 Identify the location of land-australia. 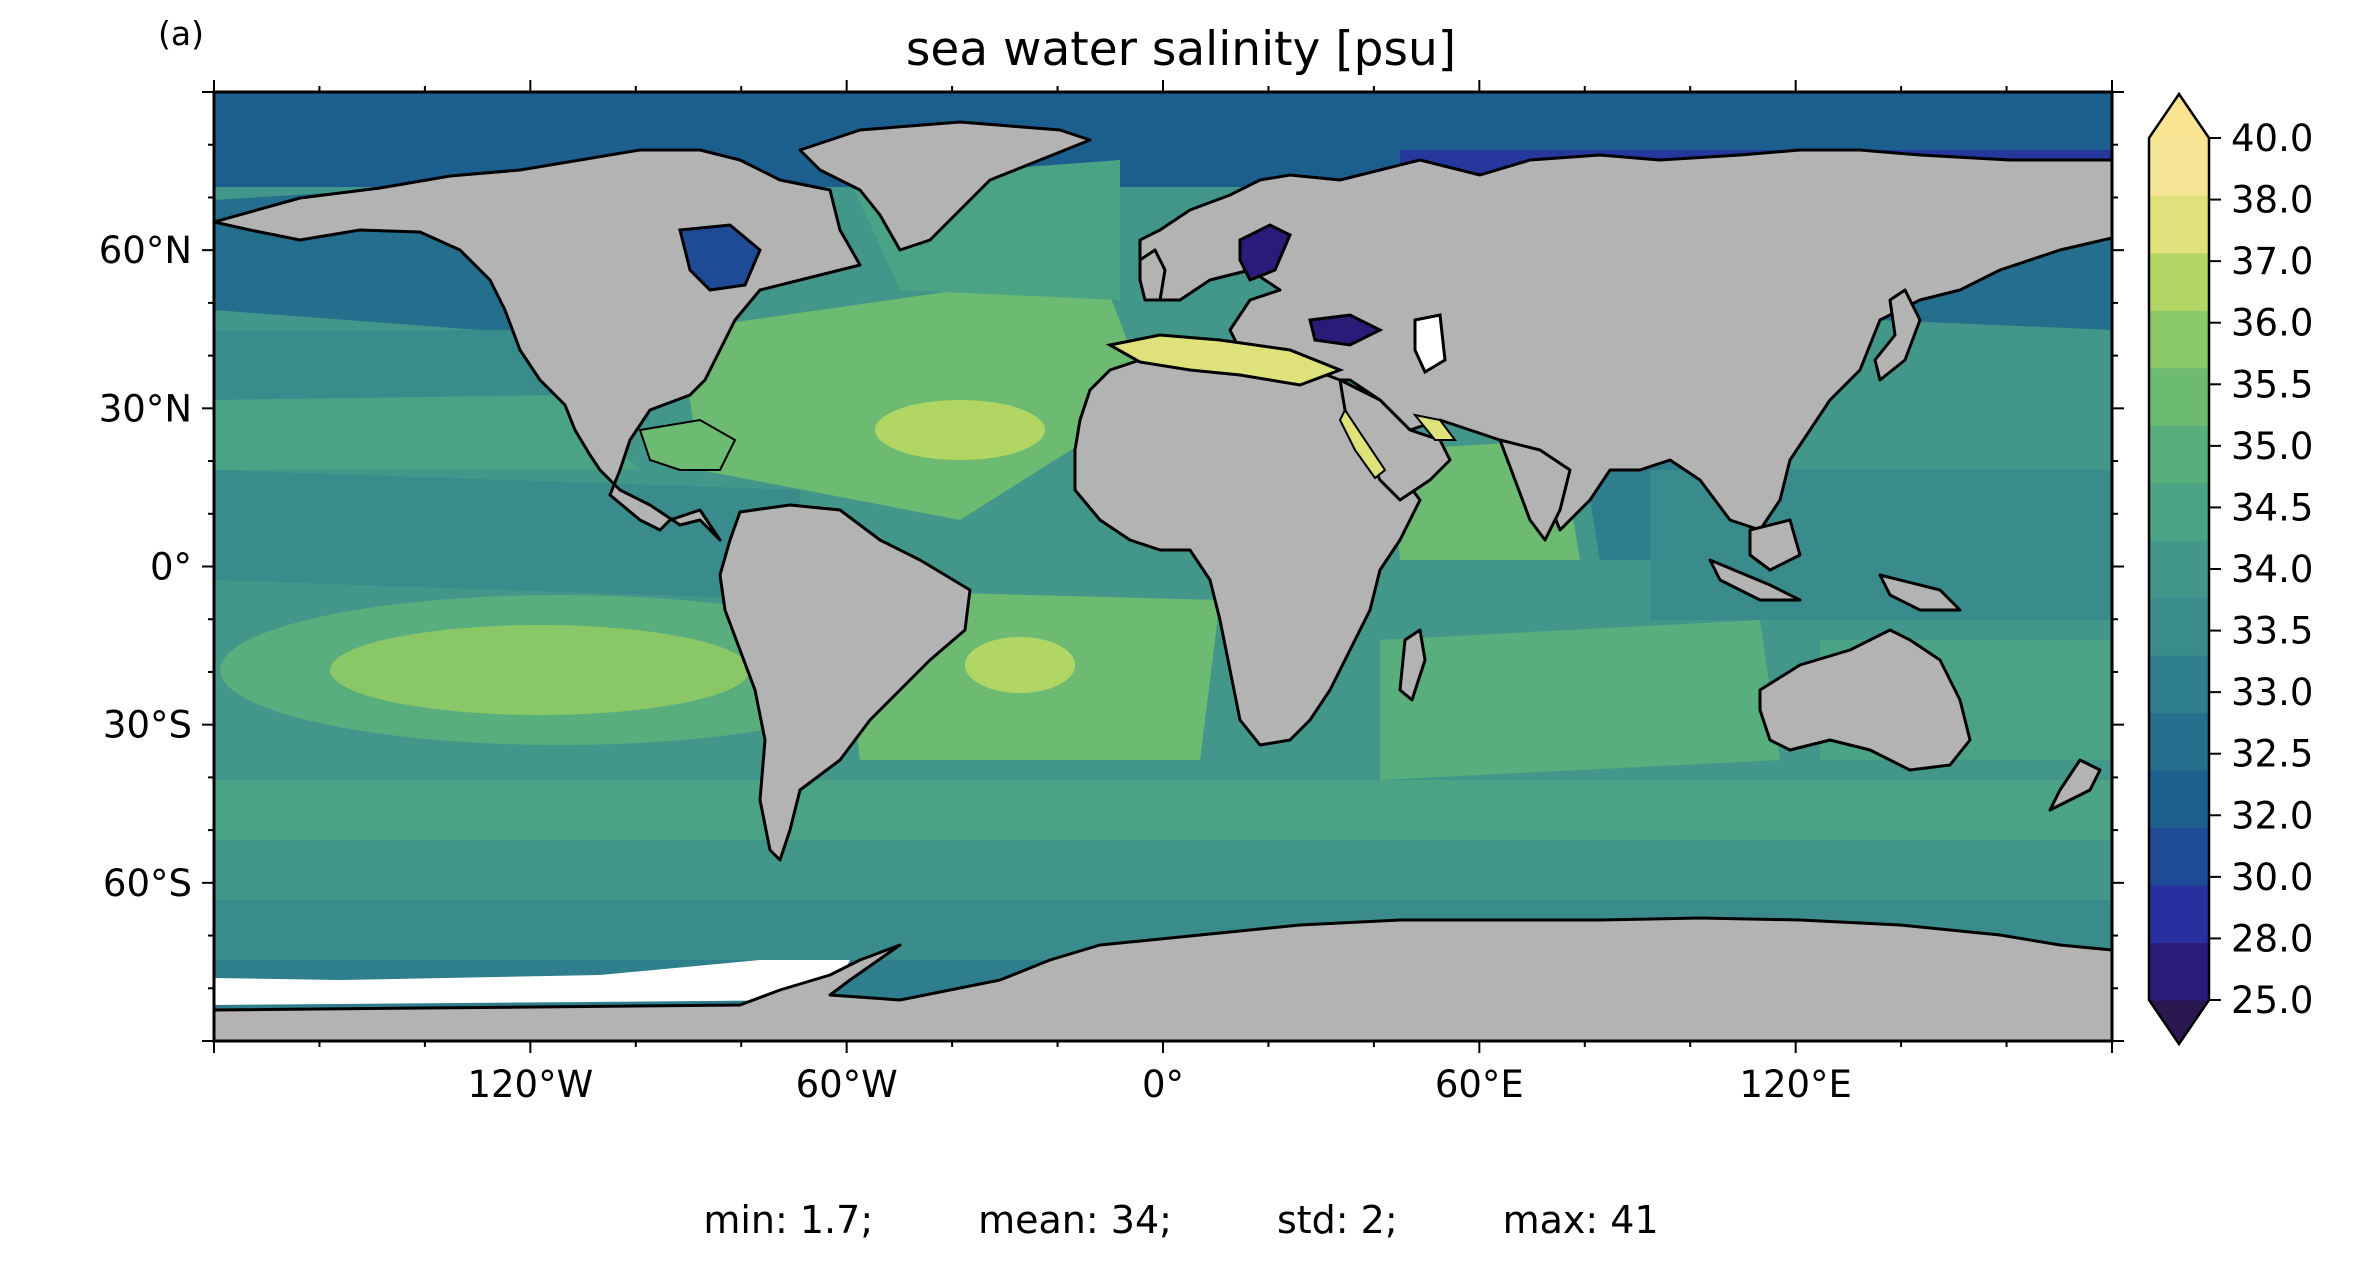
(1865, 700).